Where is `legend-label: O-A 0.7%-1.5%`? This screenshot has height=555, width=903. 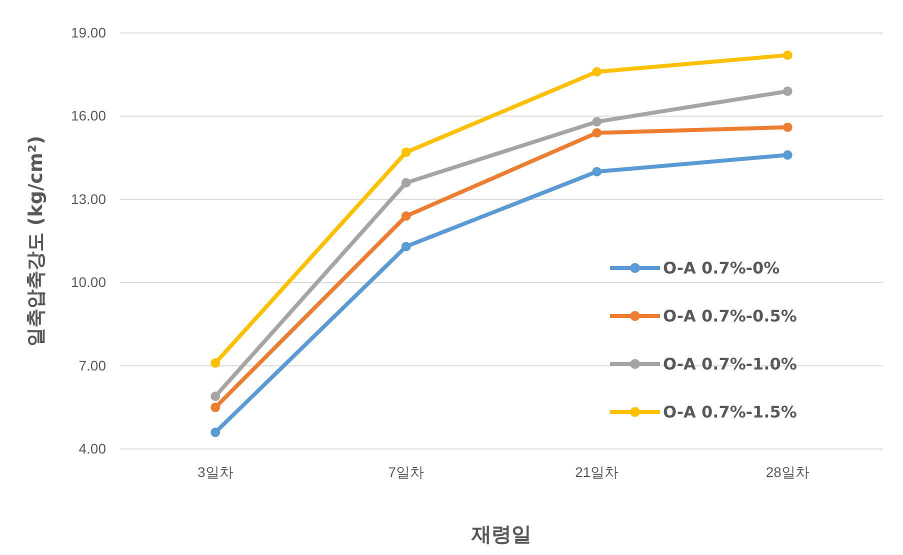 legend-label: O-A 0.7%-1.5% is located at coordinates (730, 412).